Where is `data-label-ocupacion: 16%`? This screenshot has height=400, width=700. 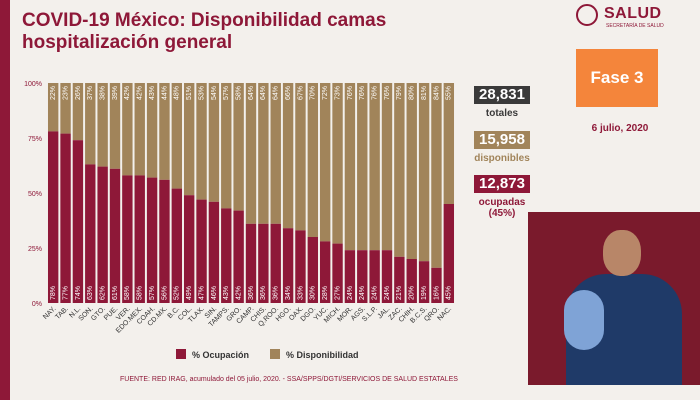 data-label-ocupacion: 16% is located at coordinates (436, 293).